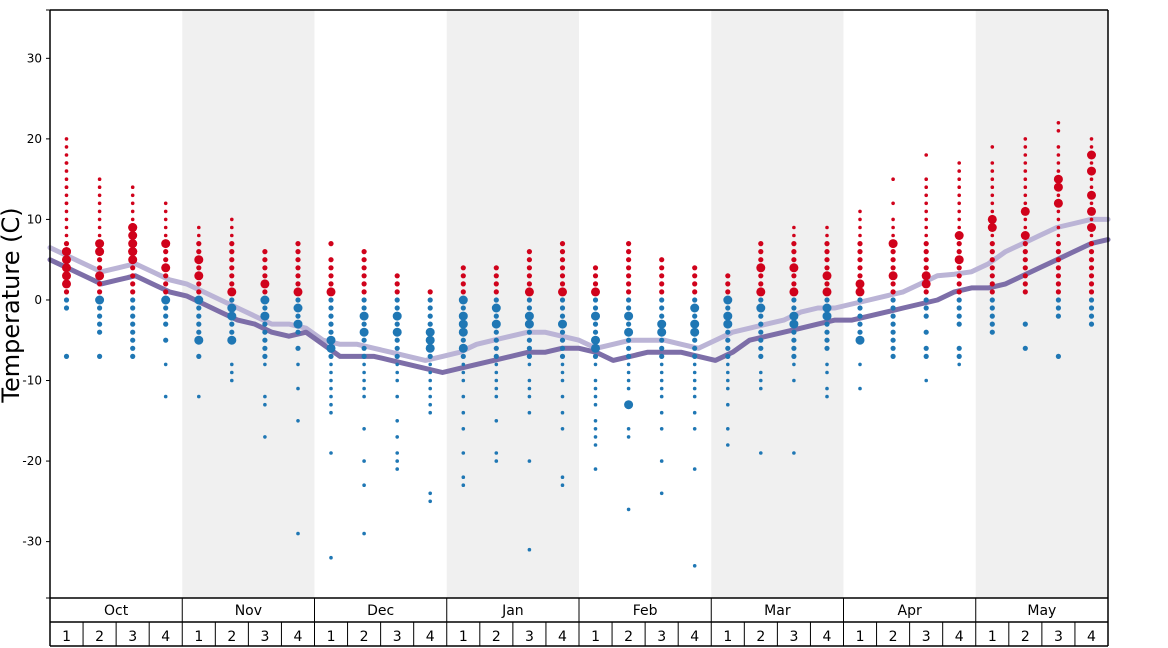 Image resolution: width=1168 pixels, height=648 pixels. I want to click on month-label: Apr, so click(910, 611).